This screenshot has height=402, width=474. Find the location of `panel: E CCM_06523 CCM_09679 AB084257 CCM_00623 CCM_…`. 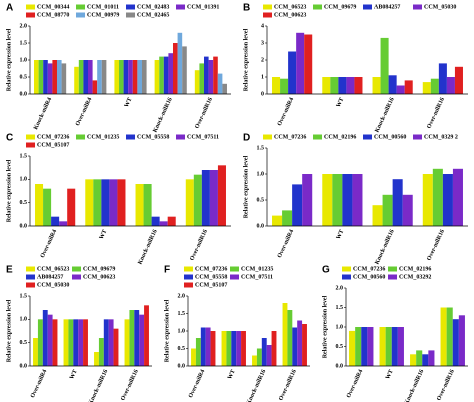

panel: E CCM_06523 CCM_09679 AB084257 CCM_00623 CCM_… is located at coordinates (79, 333).